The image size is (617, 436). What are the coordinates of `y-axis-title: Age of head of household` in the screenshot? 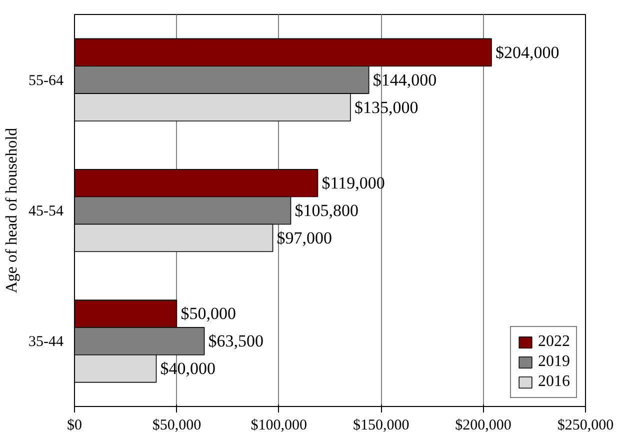 It's located at (12, 211).